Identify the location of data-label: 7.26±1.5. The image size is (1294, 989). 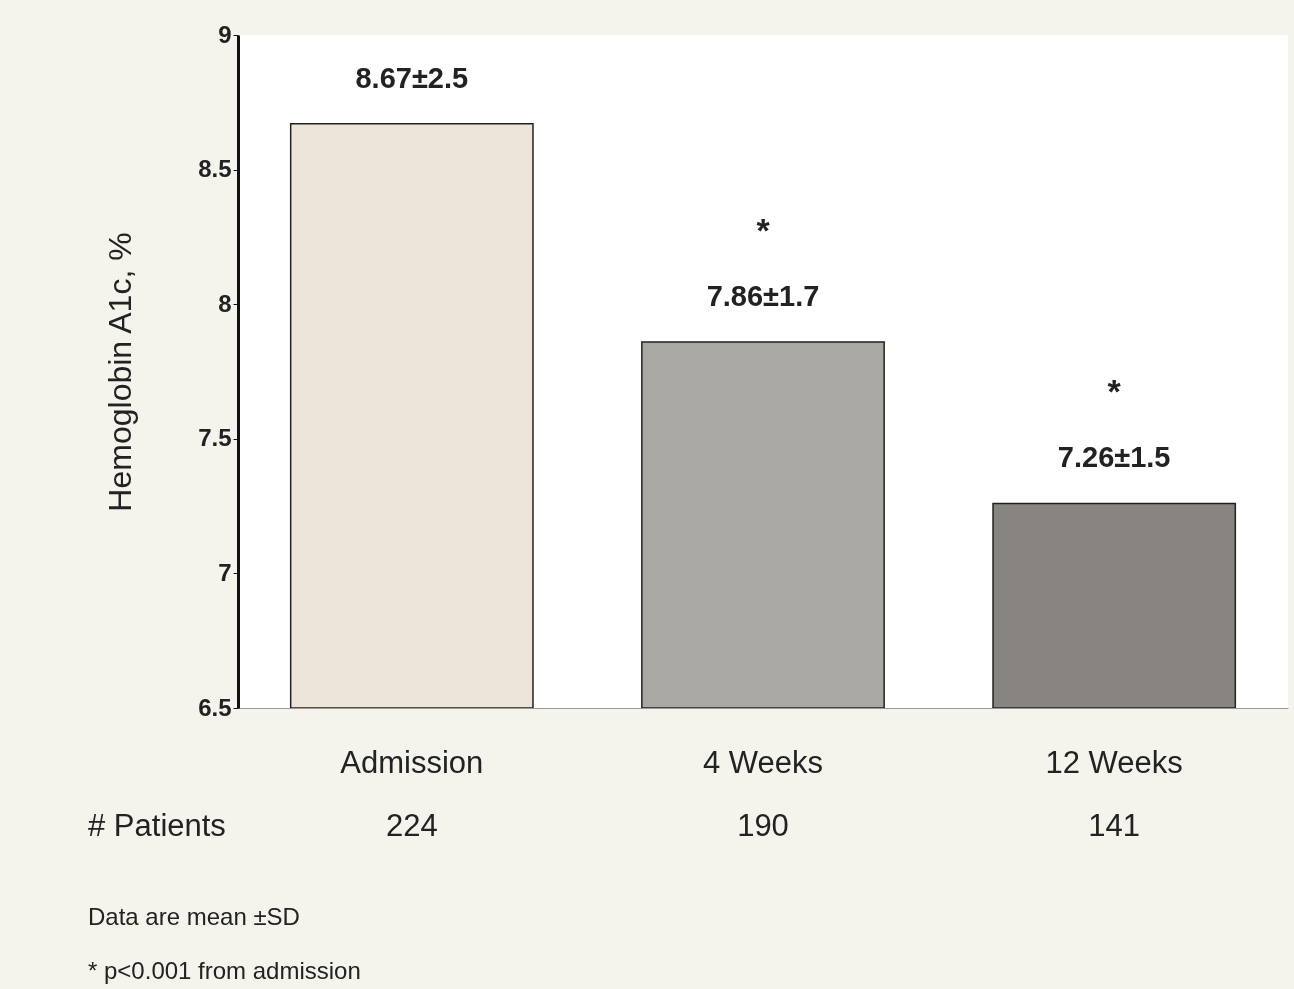
(1114, 457).